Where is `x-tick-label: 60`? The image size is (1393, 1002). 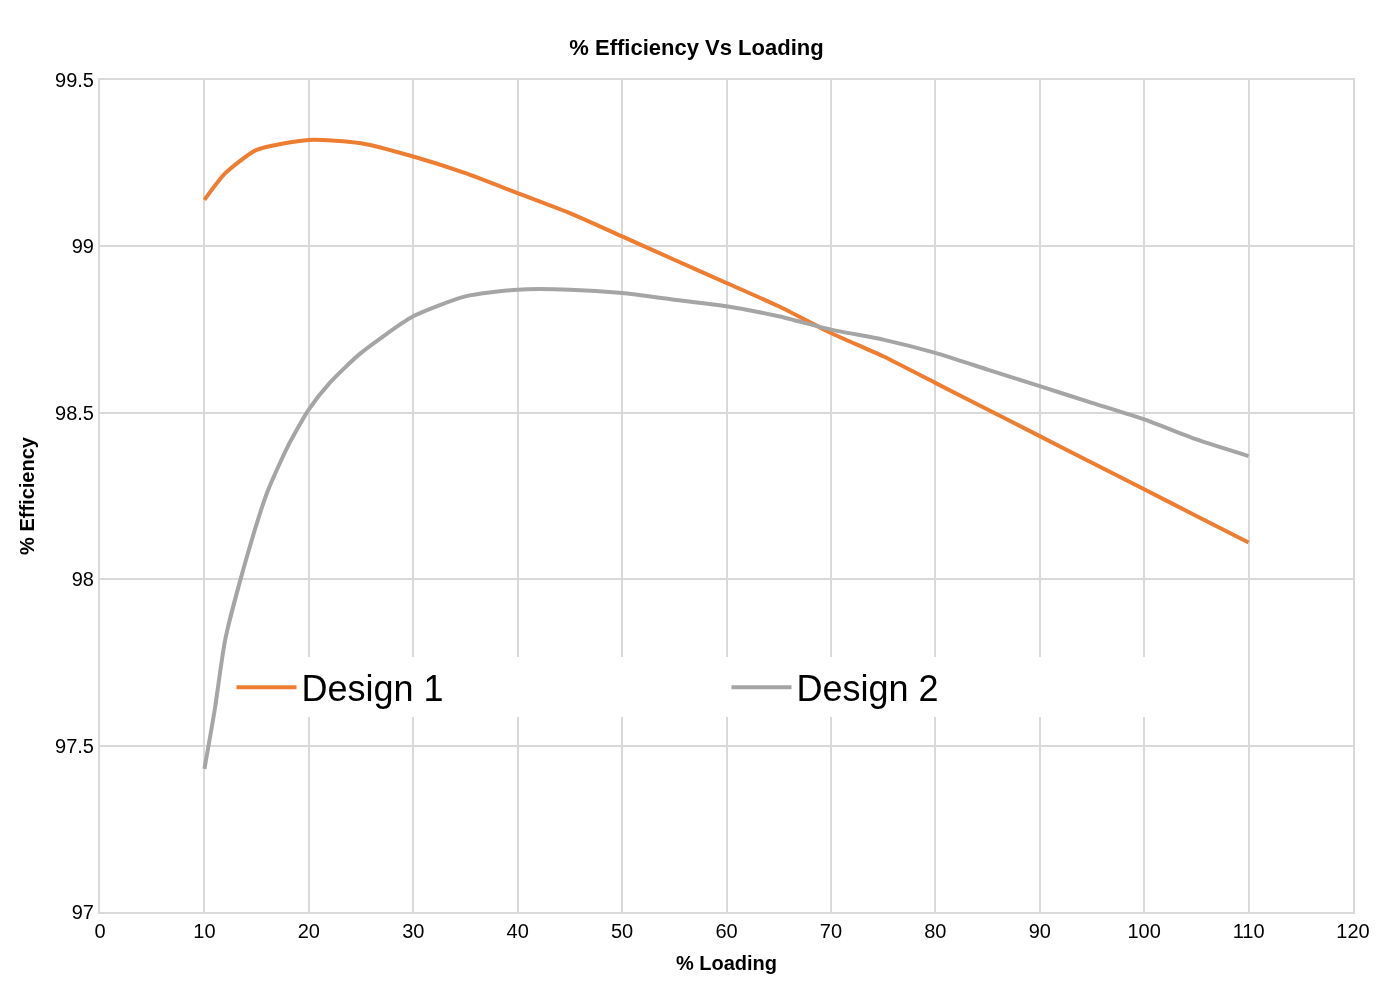 x-tick-label: 60 is located at coordinates (726, 931).